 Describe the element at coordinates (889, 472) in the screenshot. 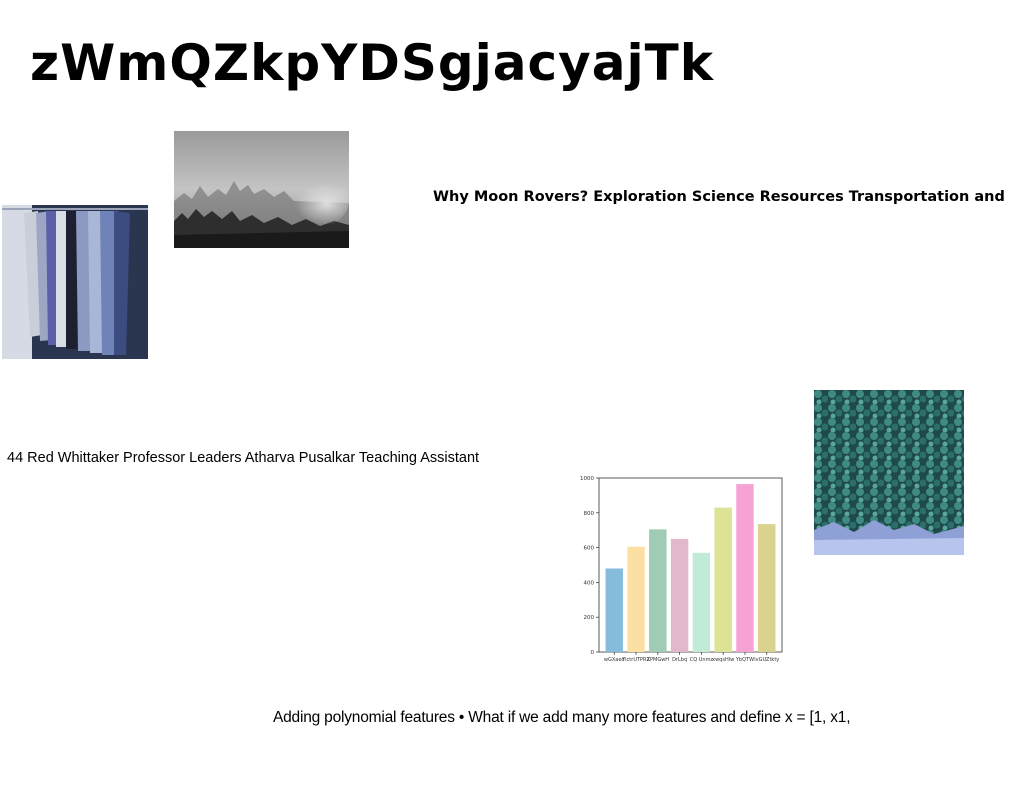

I see `aerial-forest-photo` at that location.